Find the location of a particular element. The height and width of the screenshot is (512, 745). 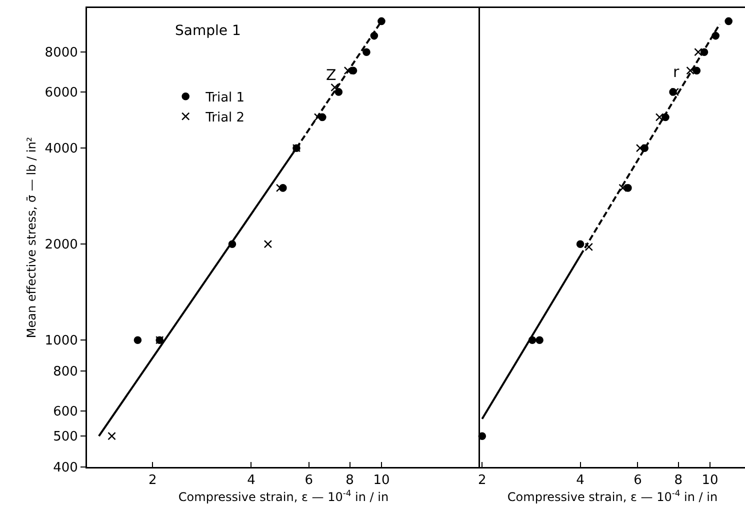

annotation: Z is located at coordinates (331, 75).